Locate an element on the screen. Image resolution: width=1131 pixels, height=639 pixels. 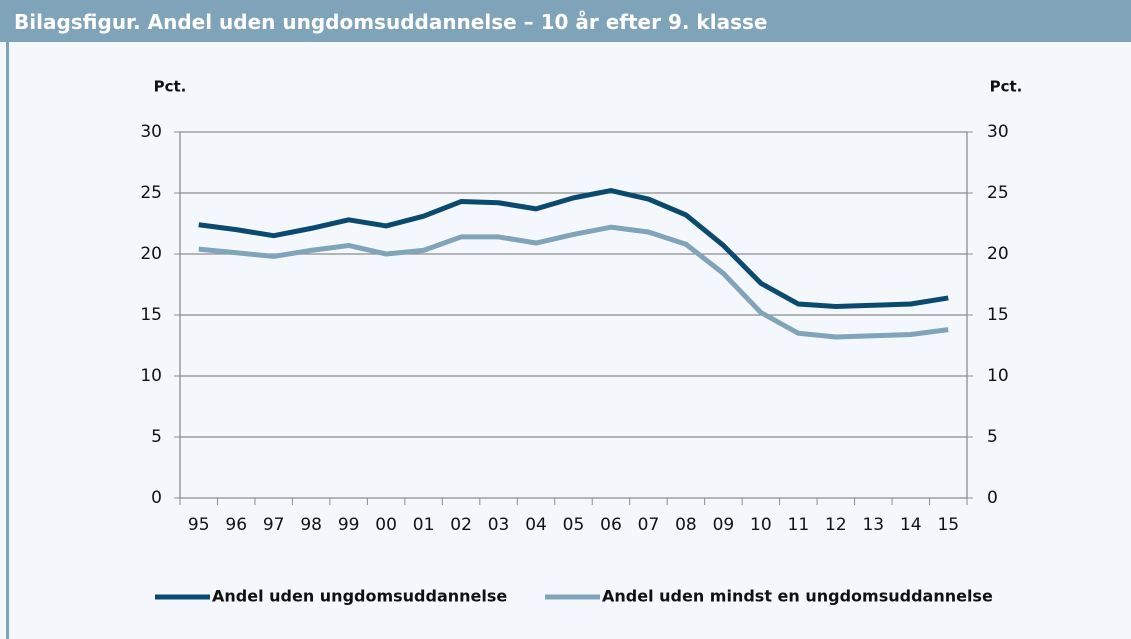
x-tick-label: 03 is located at coordinates (499, 525).